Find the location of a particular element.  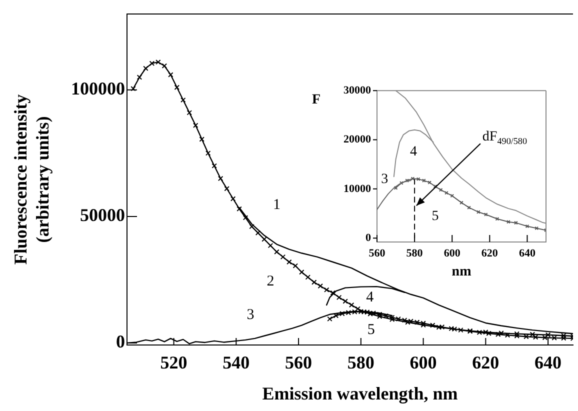

x-axis-title: Emission wavelength, nm is located at coordinates (360, 394).